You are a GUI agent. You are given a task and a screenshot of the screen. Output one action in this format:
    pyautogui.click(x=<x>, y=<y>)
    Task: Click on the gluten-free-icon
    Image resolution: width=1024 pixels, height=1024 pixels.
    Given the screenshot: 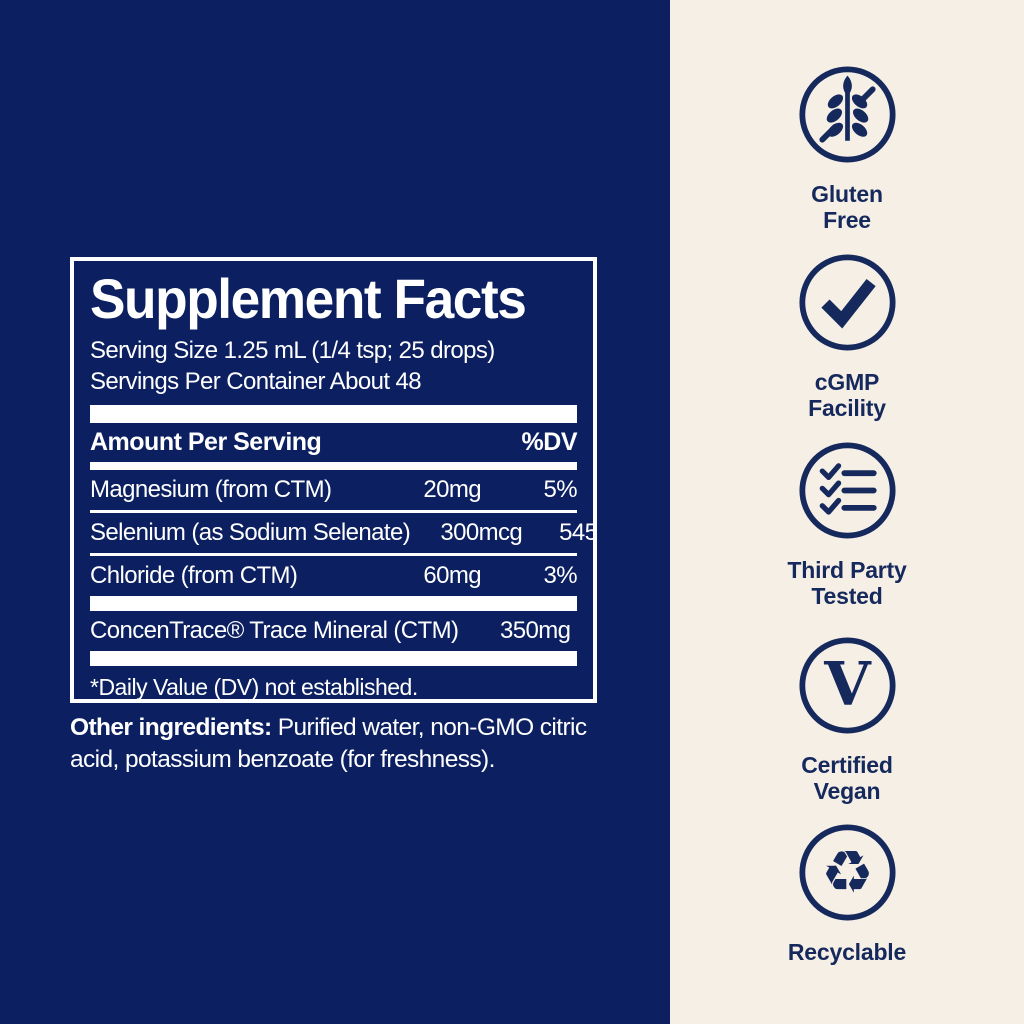 What is the action you would take?
    pyautogui.click(x=847, y=114)
    